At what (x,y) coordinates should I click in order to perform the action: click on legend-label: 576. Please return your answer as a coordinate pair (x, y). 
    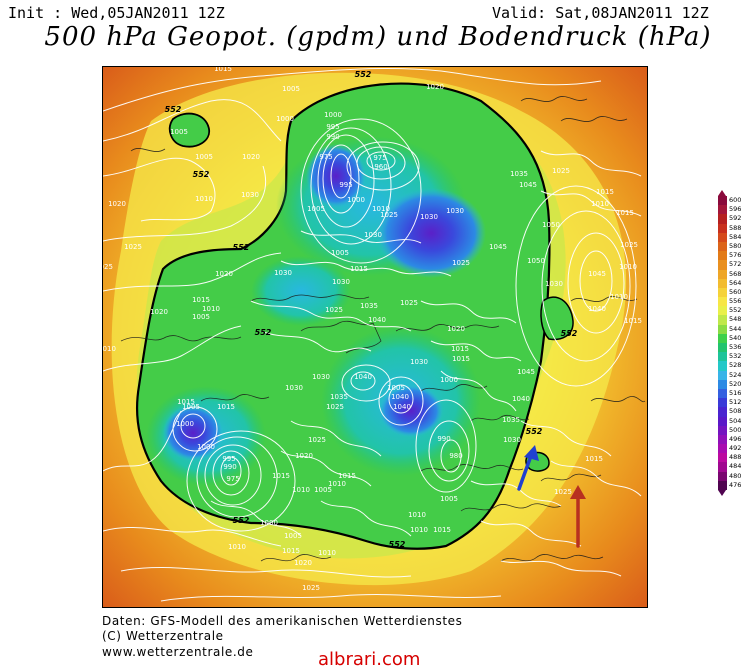
    Looking at the image, I should click on (735, 255).